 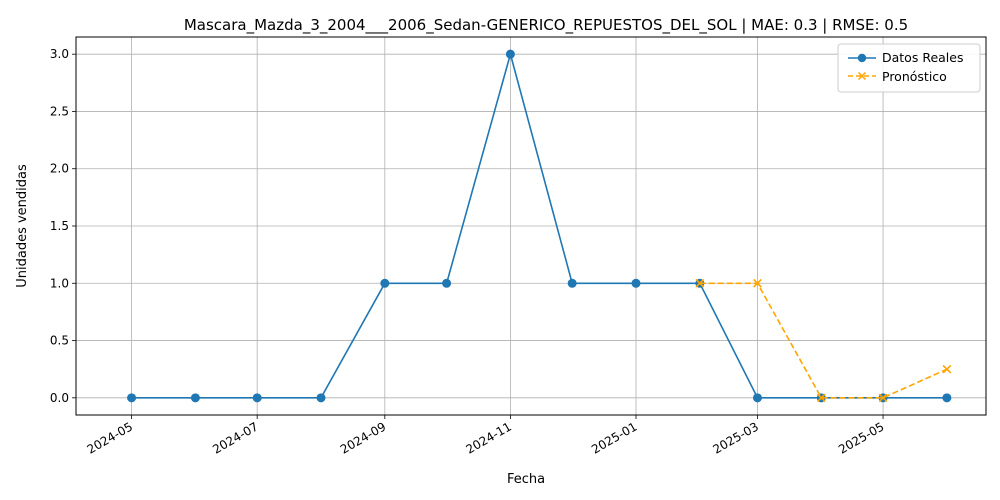 I want to click on y-tick-label: 2.5, so click(x=59, y=111).